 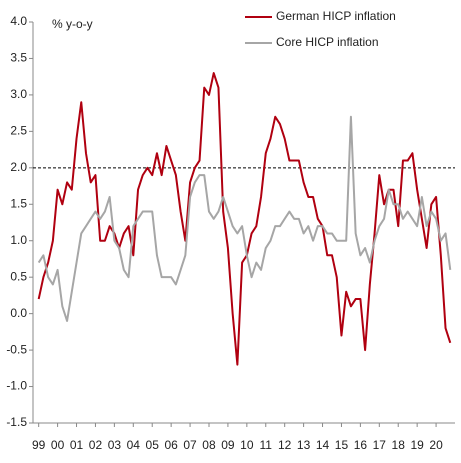 What do you see at coordinates (96, 445) in the screenshot?
I see `x-tick-label: 02` at bounding box center [96, 445].